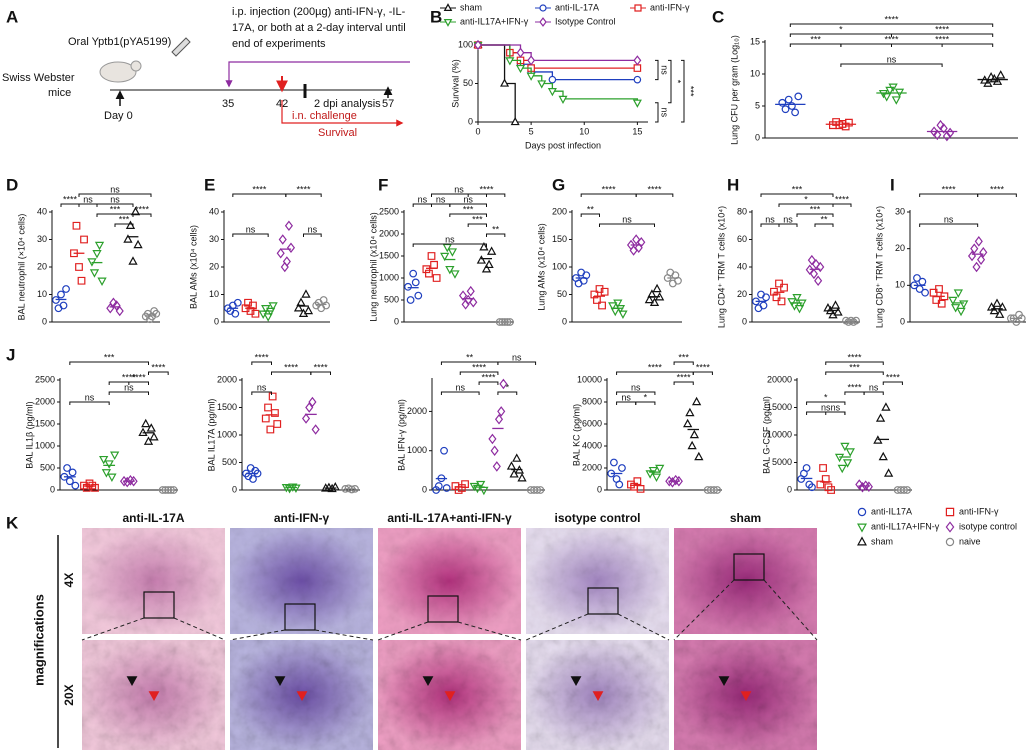 Image resolution: width=1035 pixels, height=753 pixels. What do you see at coordinates (779, 407) in the screenshot?
I see `y-tick-label: 15000` at bounding box center [779, 407].